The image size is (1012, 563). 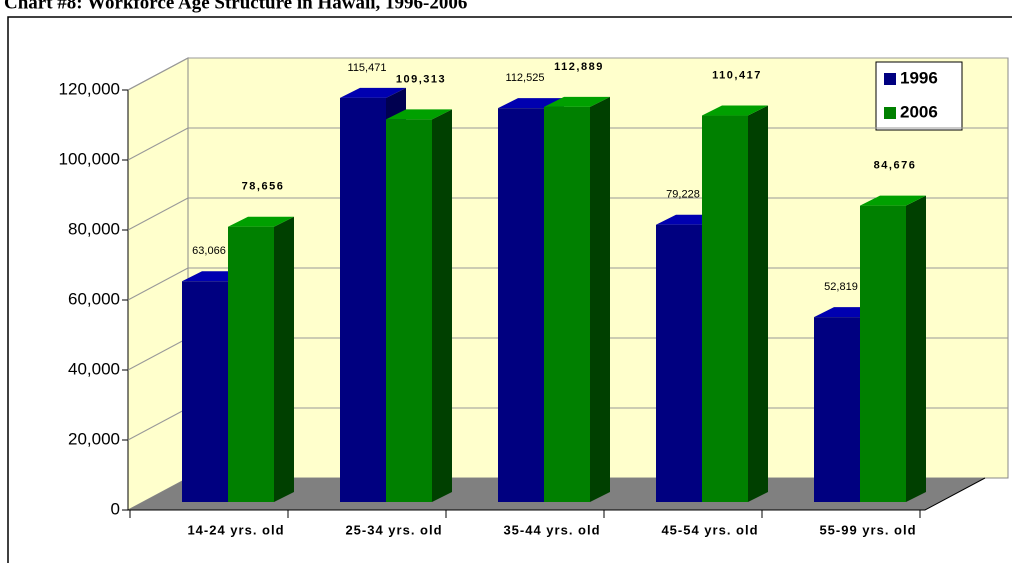 I want to click on x-tick-label: 55-99 yrs. old, so click(x=867, y=529).